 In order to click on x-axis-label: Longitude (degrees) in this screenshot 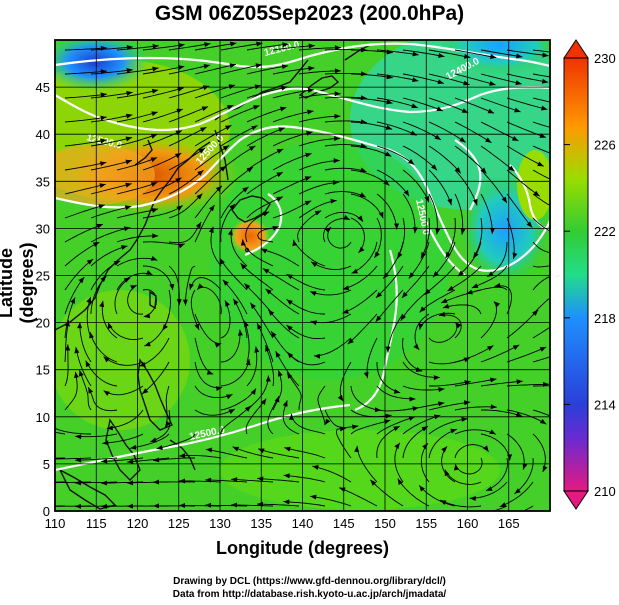, I will do `click(302, 548)`.